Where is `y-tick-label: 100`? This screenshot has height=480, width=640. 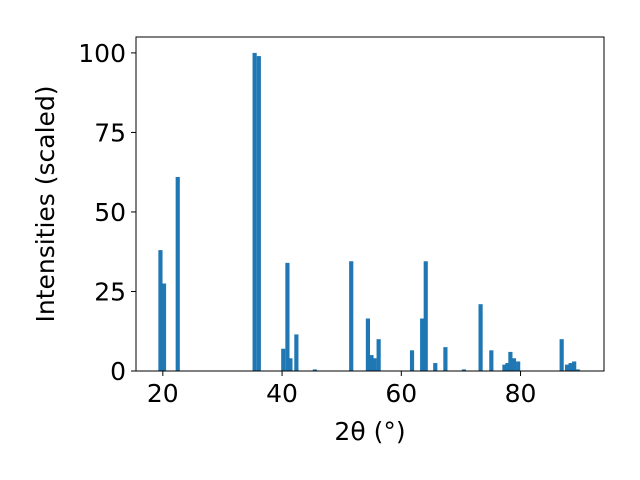
y-tick-label: 100 is located at coordinates (102, 53).